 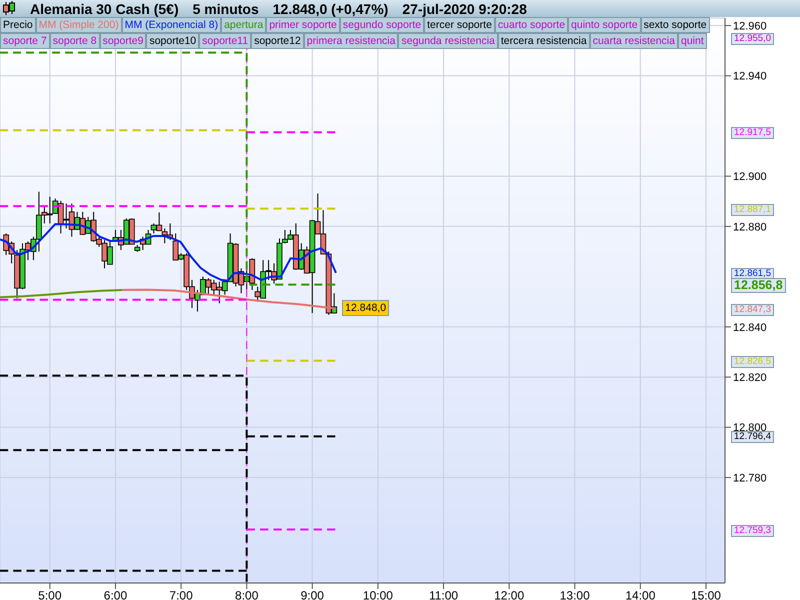 What do you see at coordinates (181, 594) in the screenshot?
I see `x-tick-label: 7:00` at bounding box center [181, 594].